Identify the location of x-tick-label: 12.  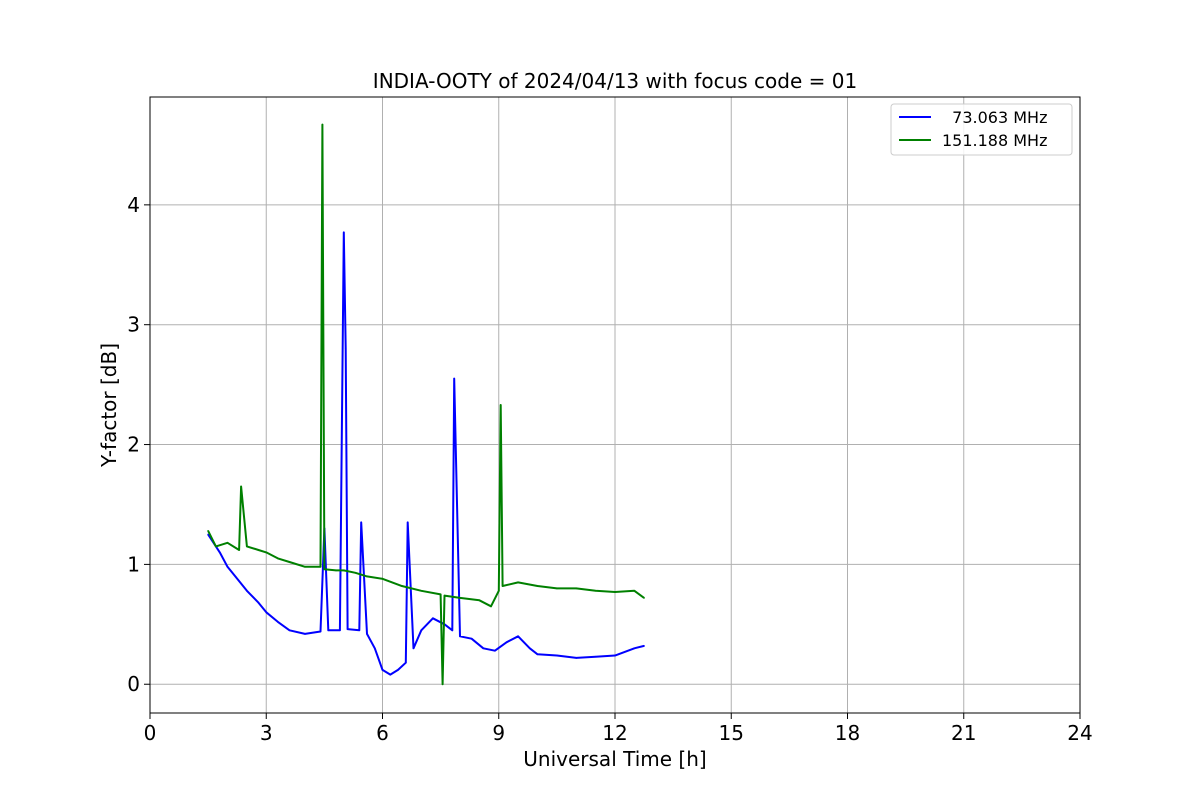
(614, 733).